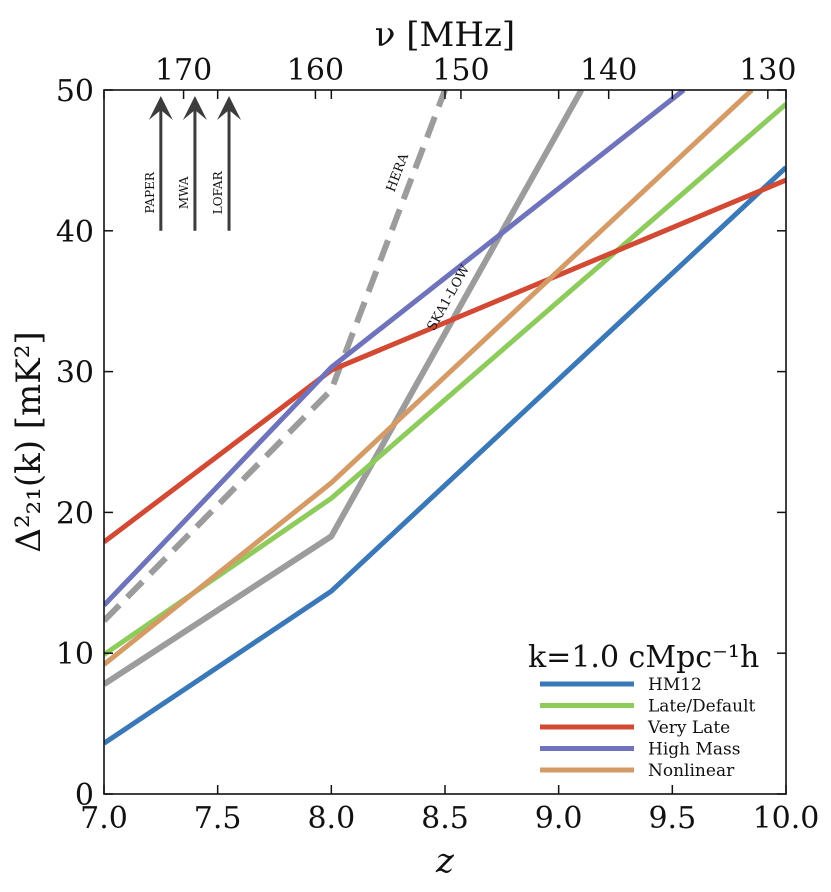 This screenshot has width=831, height=892. What do you see at coordinates (460, 70) in the screenshot?
I see `top-tick-label: 150` at bounding box center [460, 70].